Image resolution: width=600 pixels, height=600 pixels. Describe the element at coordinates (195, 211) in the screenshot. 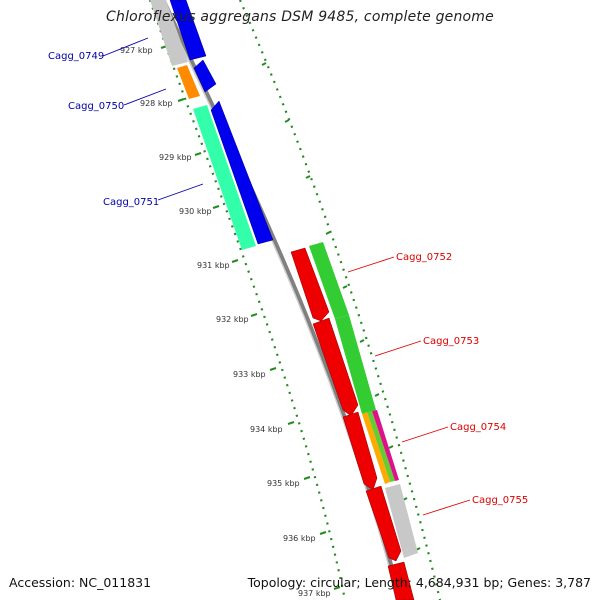

I see `scale-label: 930 kbp` at that location.